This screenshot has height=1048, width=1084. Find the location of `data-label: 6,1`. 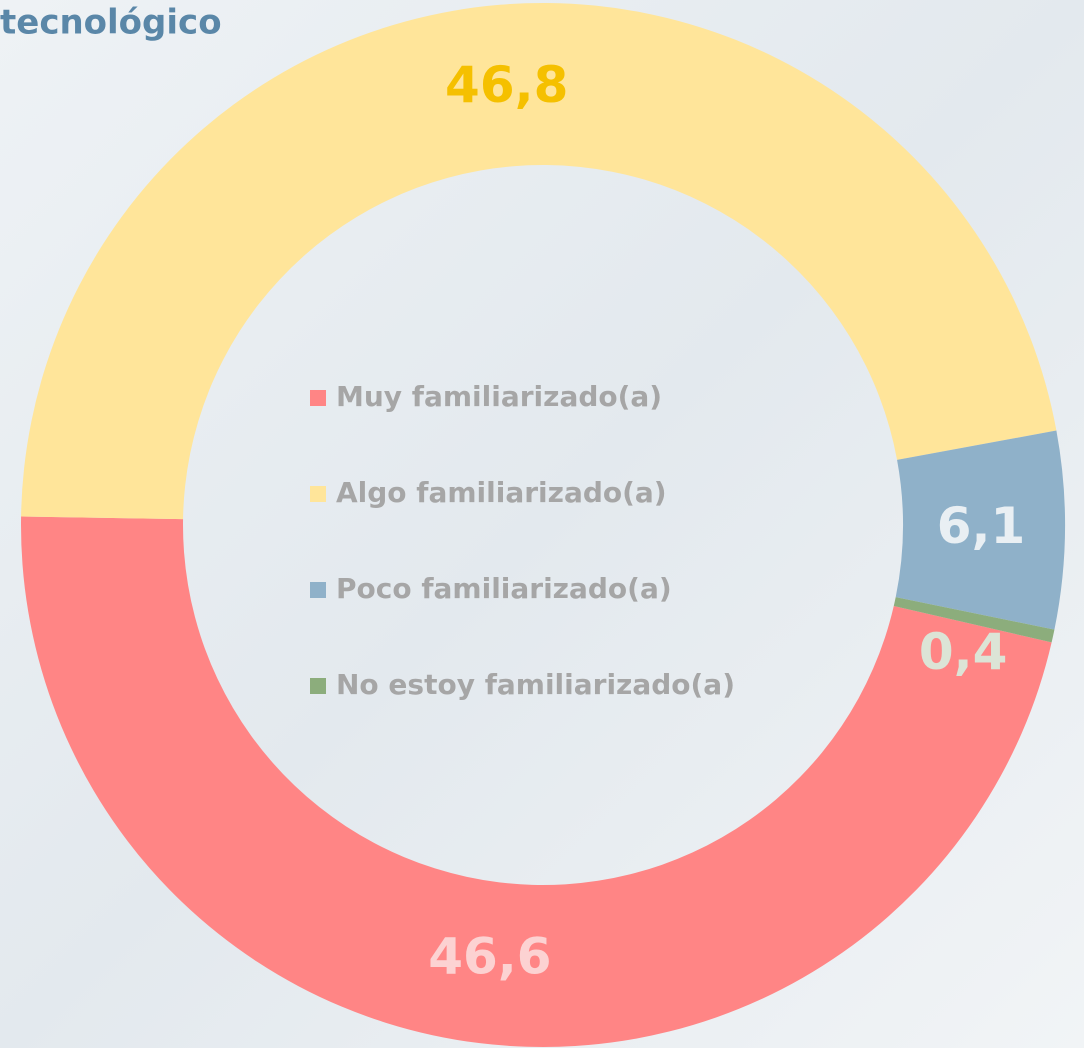

data-label: 6,1 is located at coordinates (981, 526).